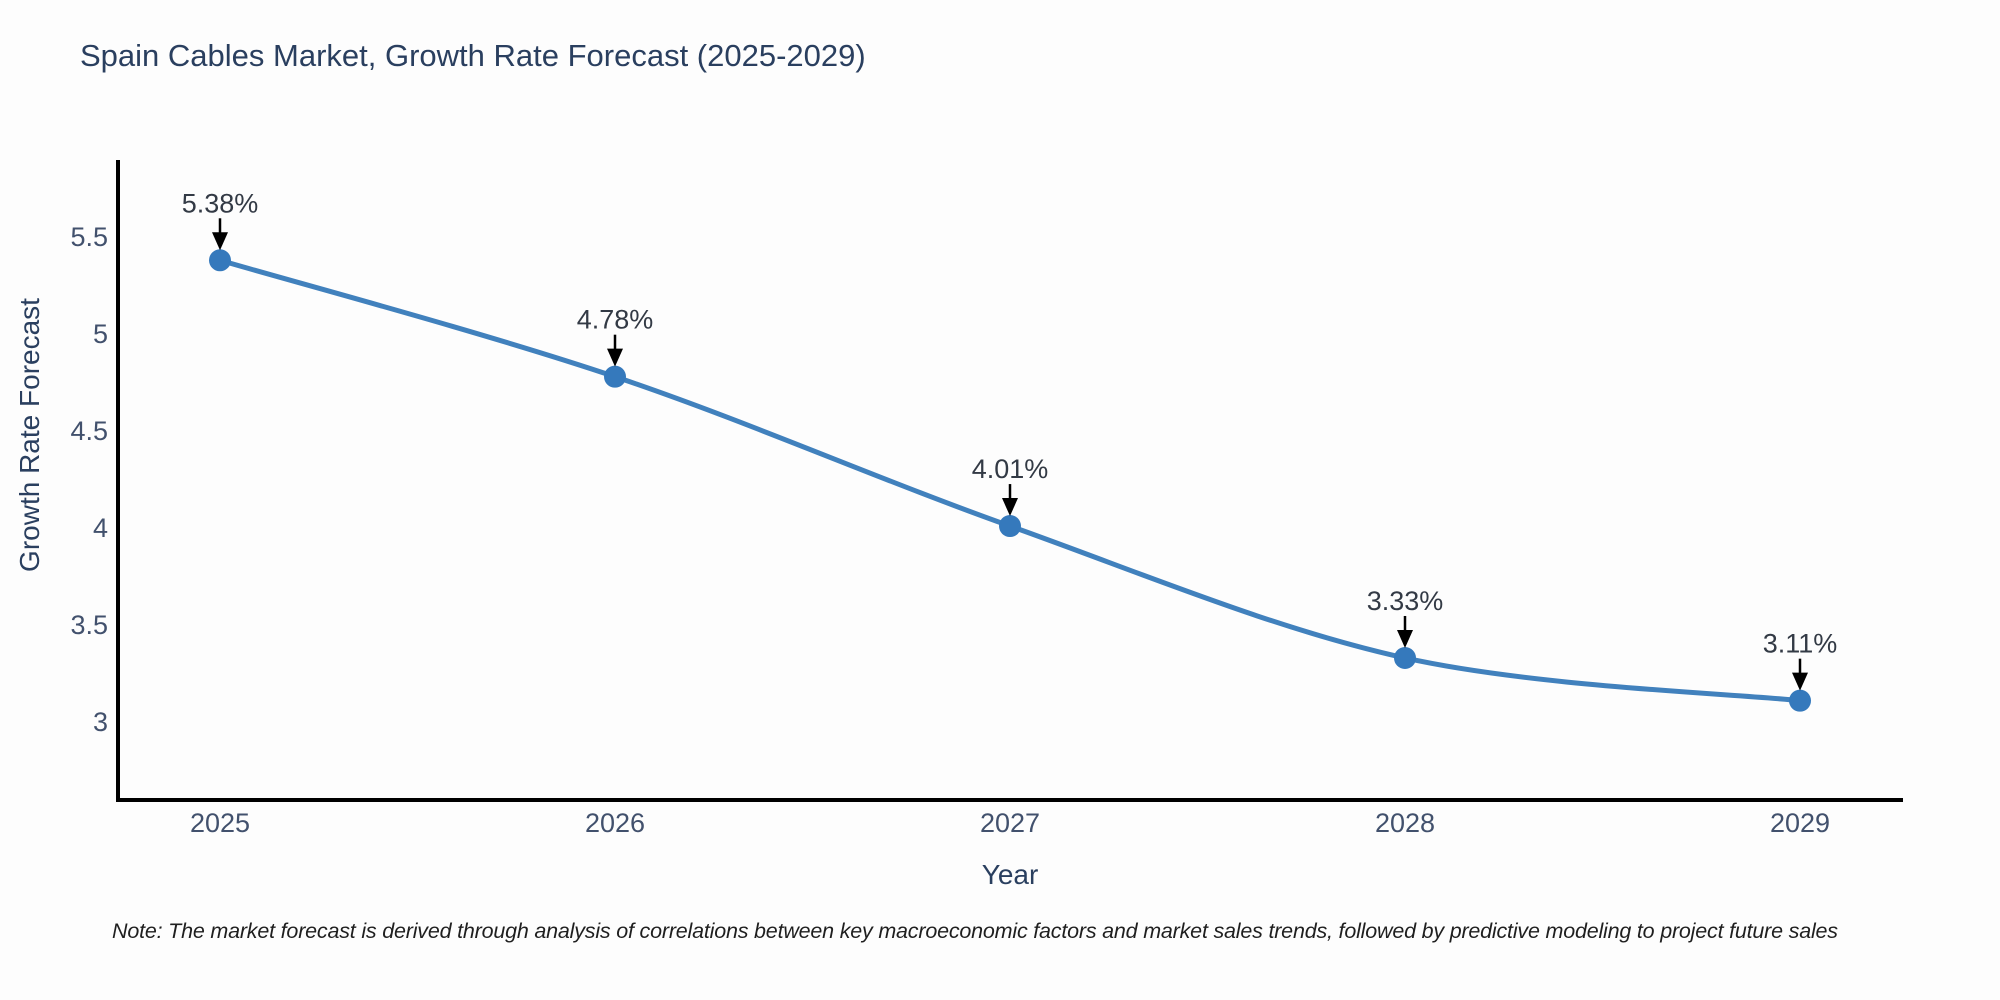 The image size is (2000, 1000). Describe the element at coordinates (220, 203) in the screenshot. I see `point-annotation-label: 5.38%` at that location.